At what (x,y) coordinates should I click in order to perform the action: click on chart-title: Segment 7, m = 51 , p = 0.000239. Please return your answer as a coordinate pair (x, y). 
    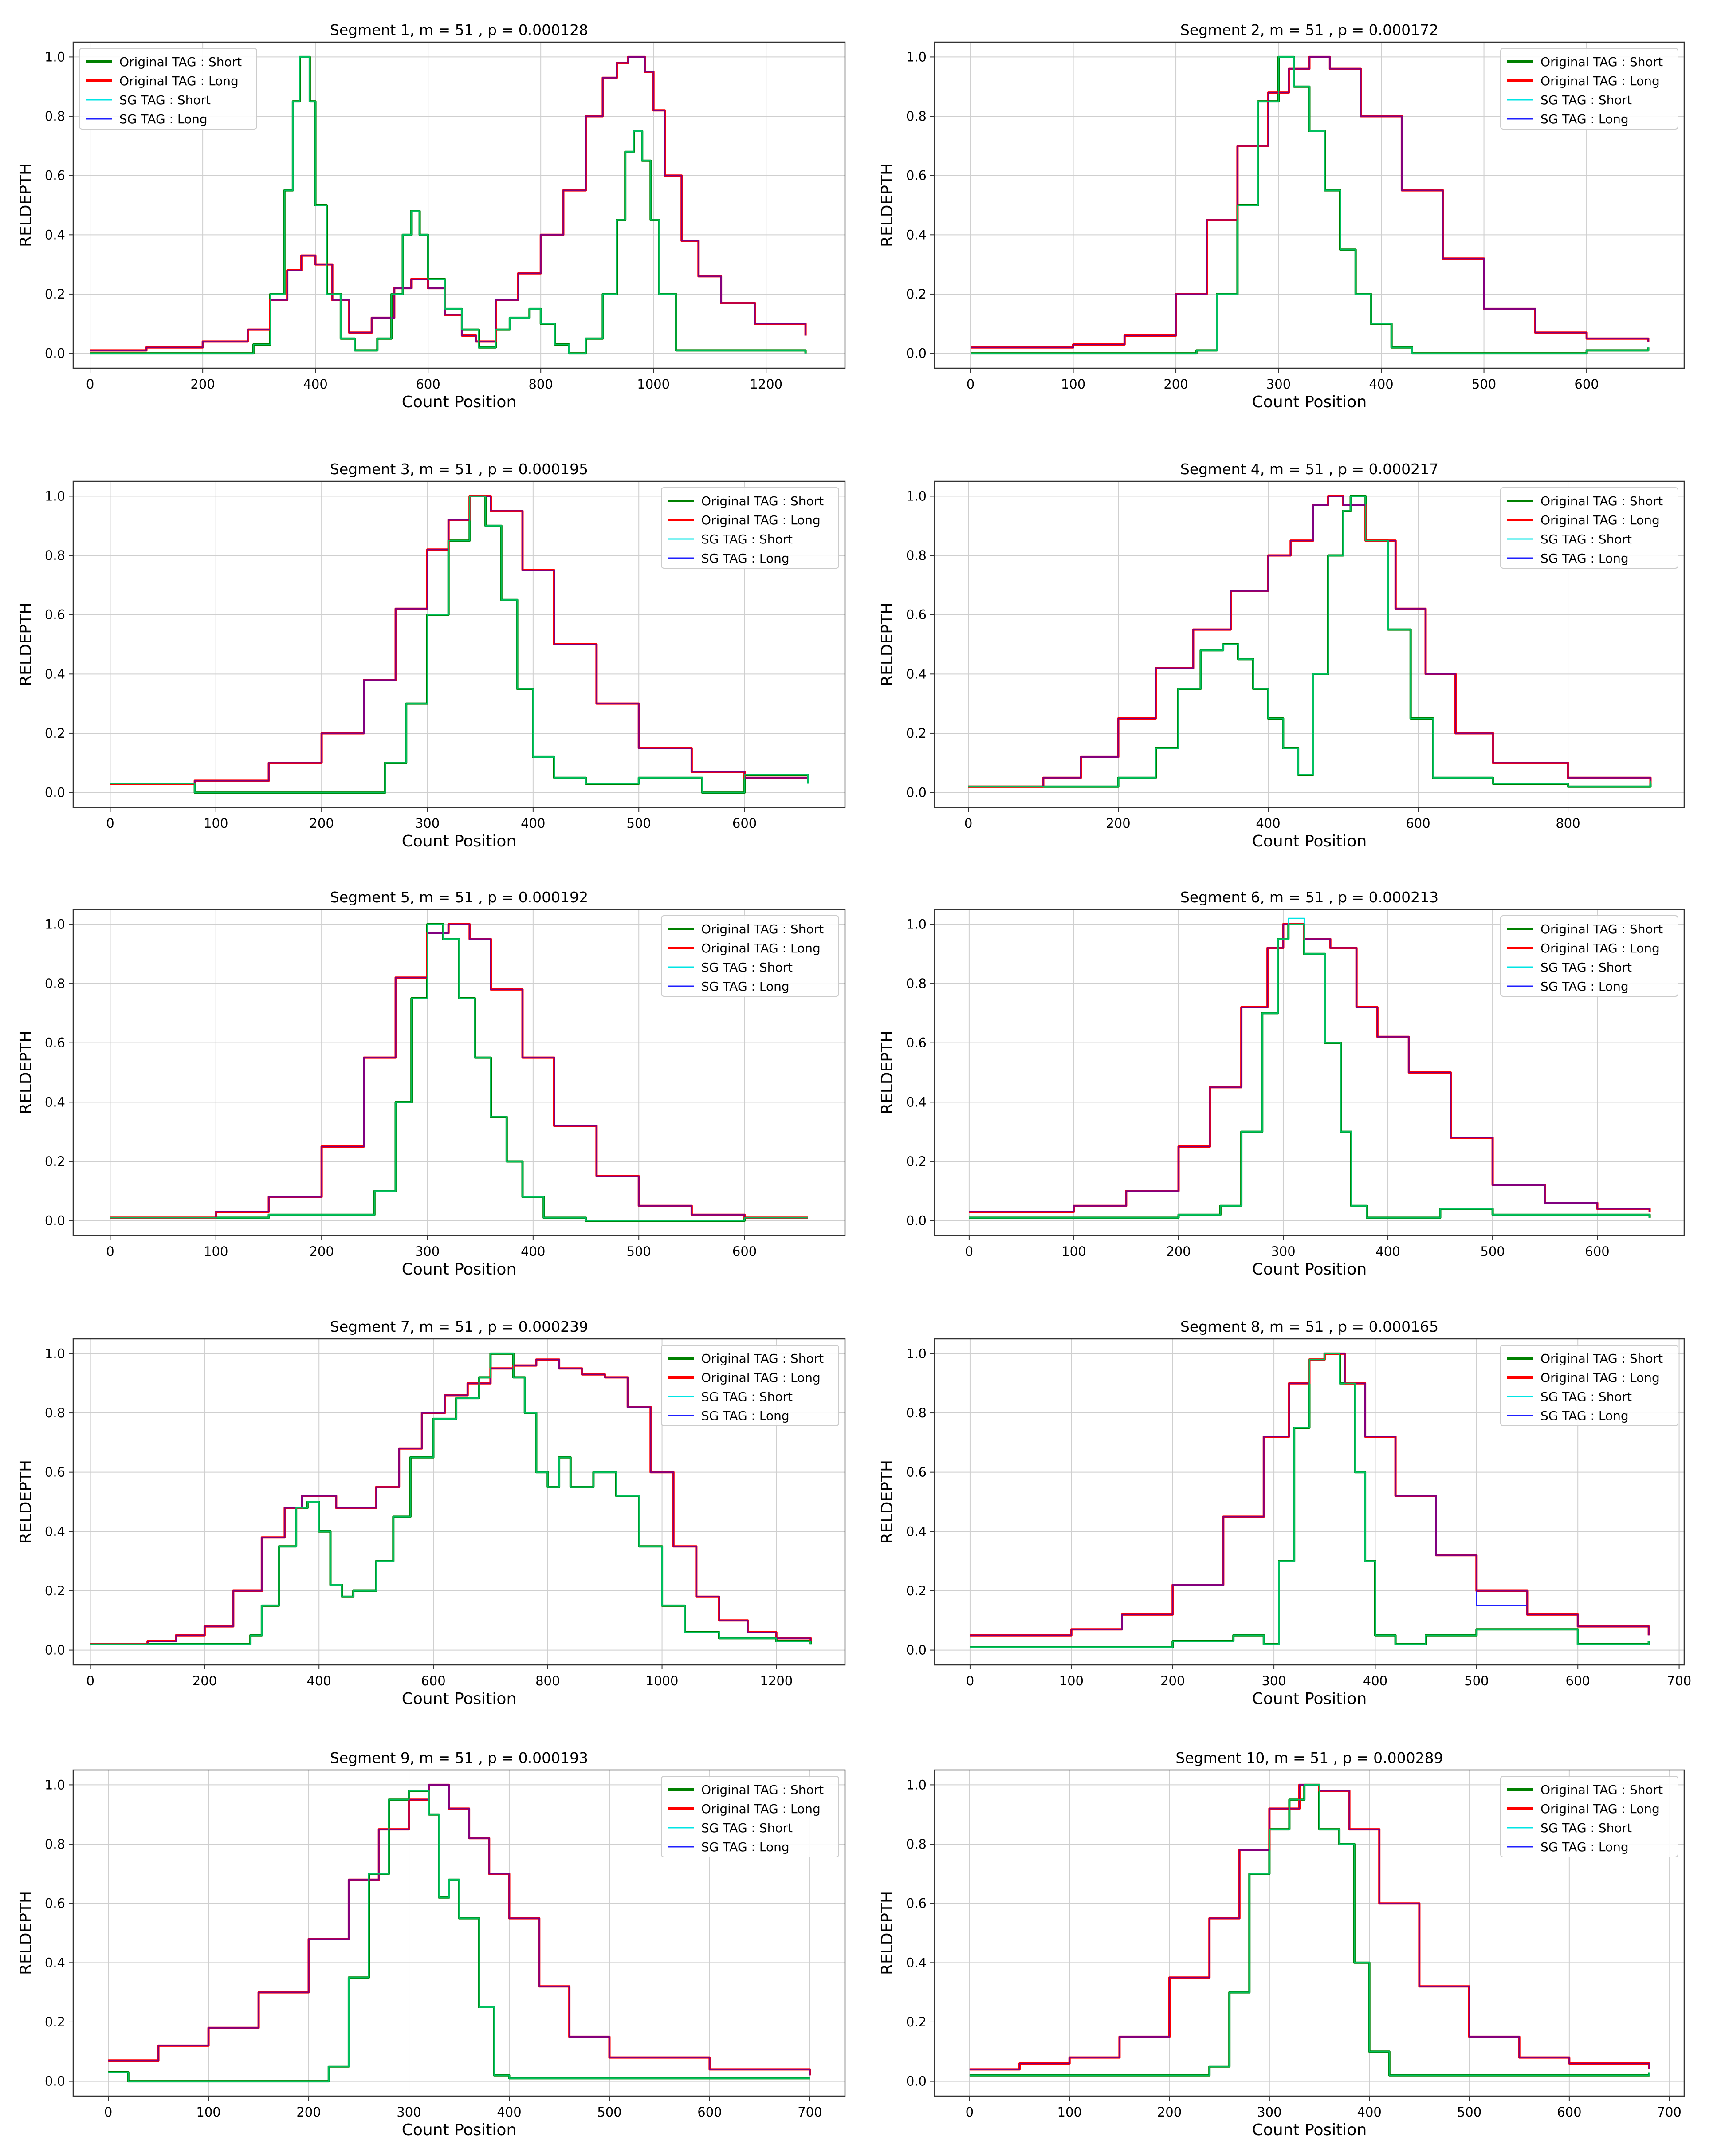
    Looking at the image, I should click on (459, 1327).